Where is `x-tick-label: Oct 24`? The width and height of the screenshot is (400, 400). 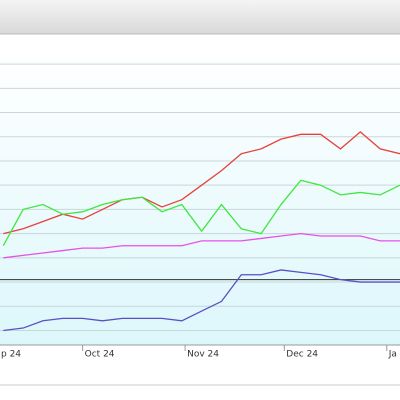 x-tick-label: Oct 24 is located at coordinates (100, 355).